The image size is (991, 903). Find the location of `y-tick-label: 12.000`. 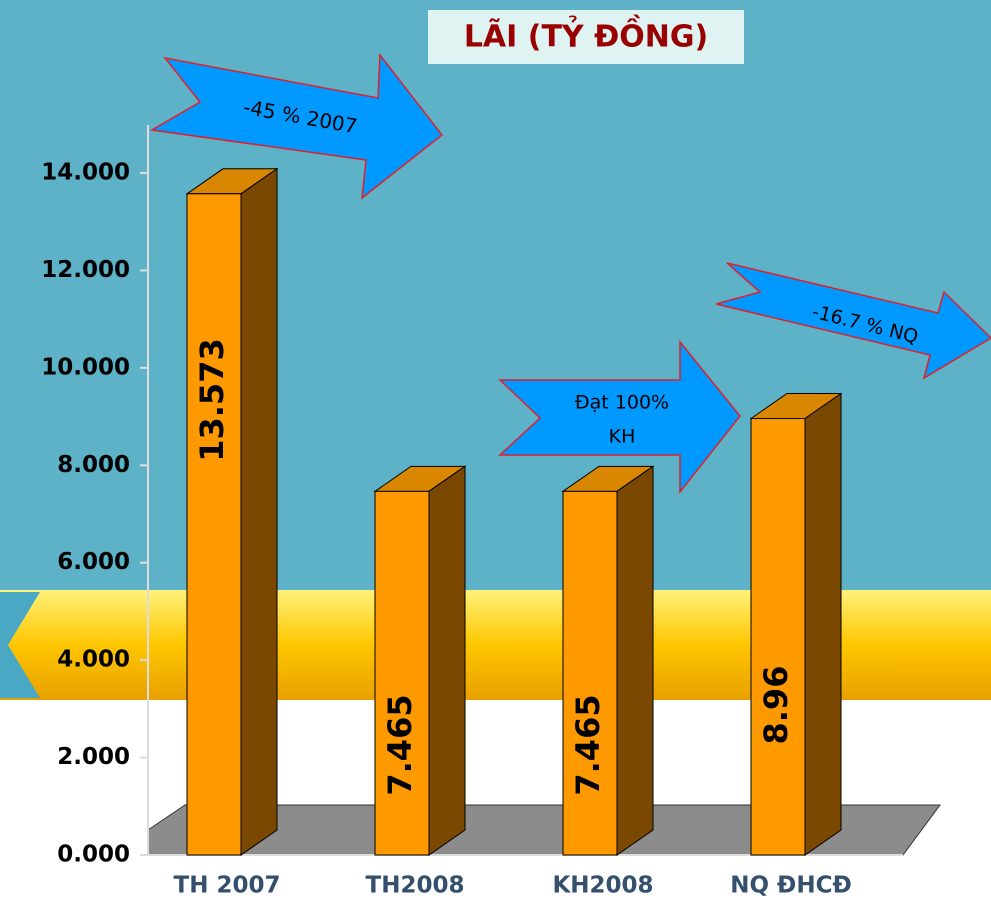

y-tick-label: 12.000 is located at coordinates (85, 270).